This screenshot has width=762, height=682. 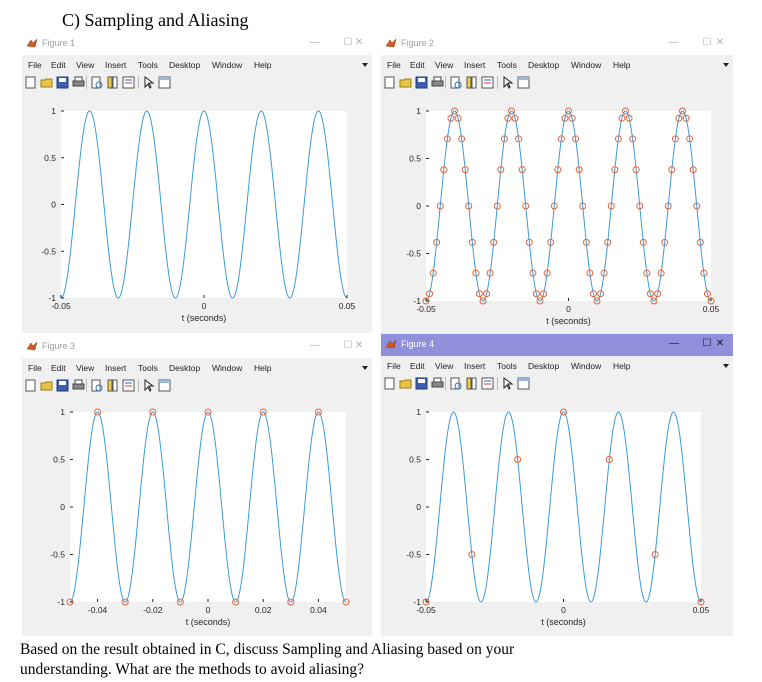 I want to click on title-bar: Figure 3 — ☐ ✕, so click(x=197, y=347).